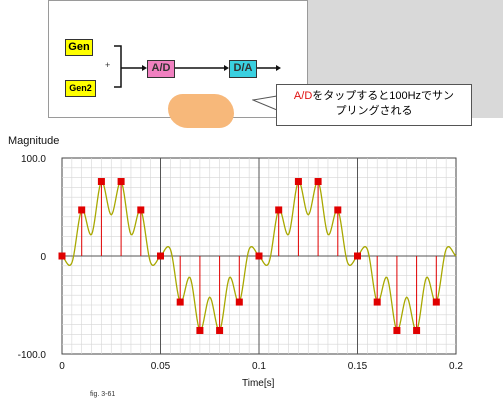 The height and width of the screenshot is (410, 503). I want to click on x-tick-label: 0.15, so click(358, 366).